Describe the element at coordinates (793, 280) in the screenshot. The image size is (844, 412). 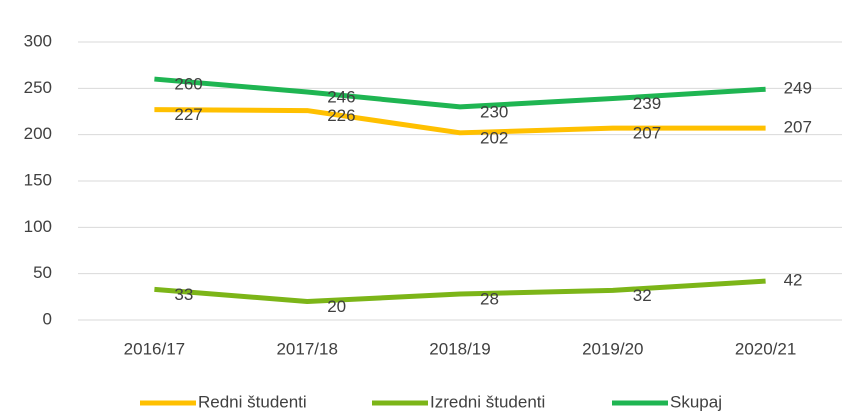
I see `data-label: 42` at that location.